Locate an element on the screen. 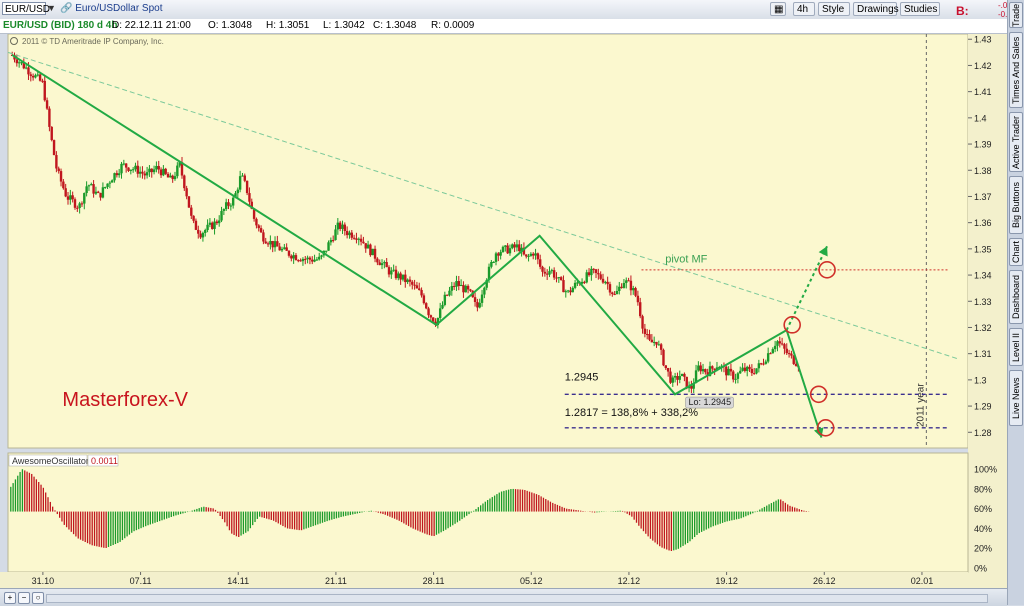 The height and width of the screenshot is (606, 1024). high-readout: H: 1.3051 is located at coordinates (288, 25).